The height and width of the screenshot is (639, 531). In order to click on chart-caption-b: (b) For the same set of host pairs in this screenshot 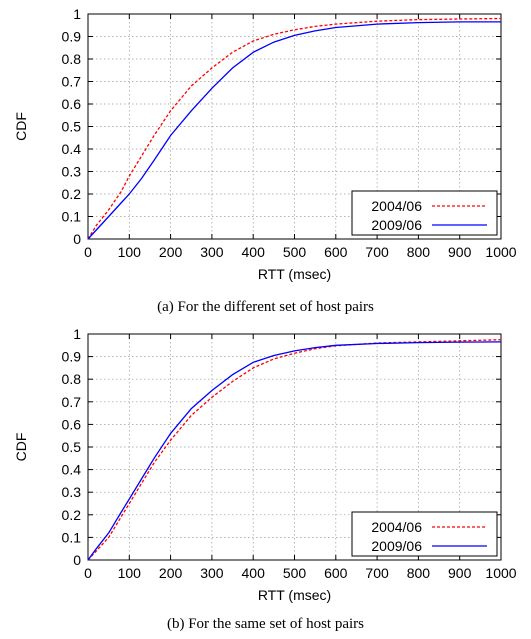, I will do `click(265, 624)`.